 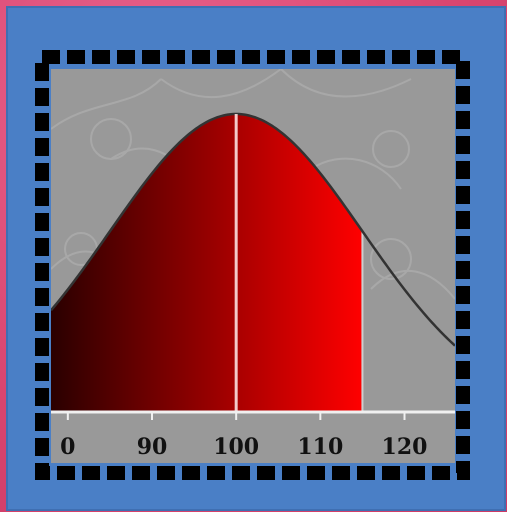 What do you see at coordinates (405, 447) in the screenshot?
I see `x-tick-label-120: 120` at bounding box center [405, 447].